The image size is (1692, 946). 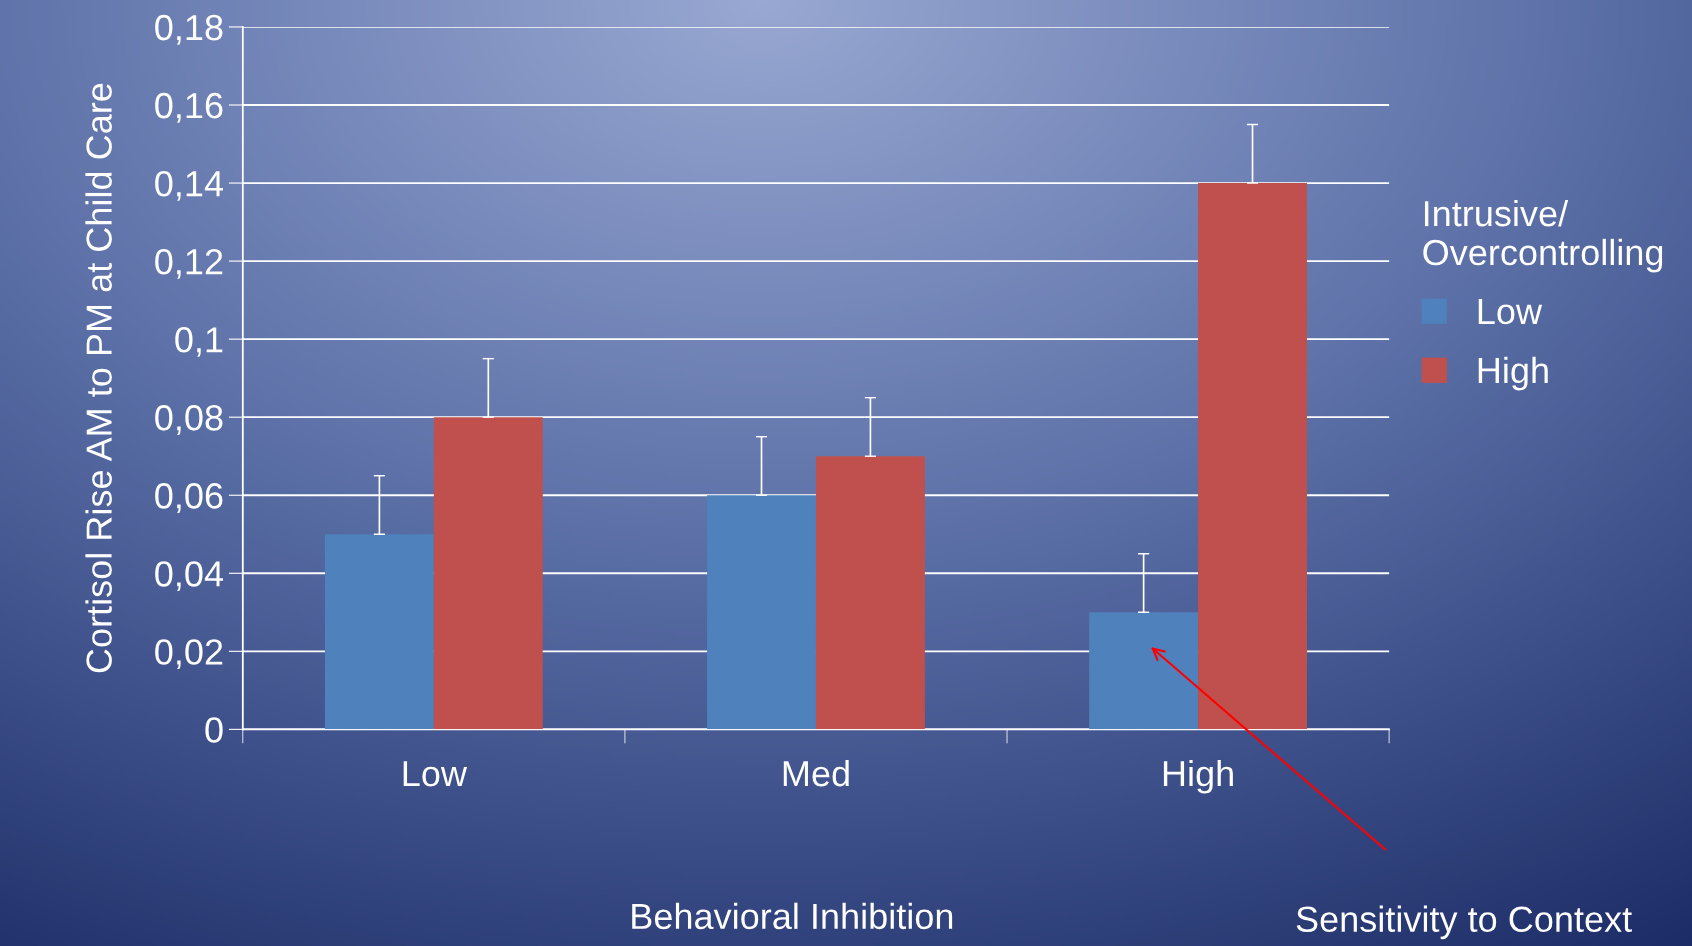 What do you see at coordinates (189, 576) in the screenshot?
I see `y-tick-label: 0,04` at bounding box center [189, 576].